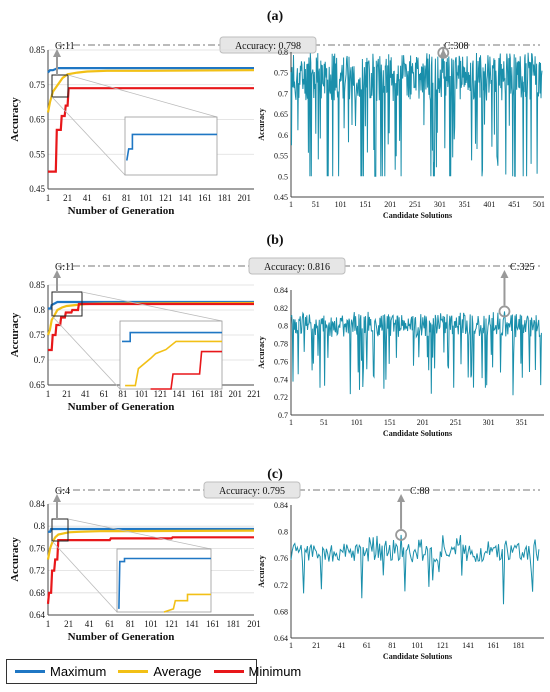  I want to click on panel-1-gen-arrowhead, so click(57, 53).